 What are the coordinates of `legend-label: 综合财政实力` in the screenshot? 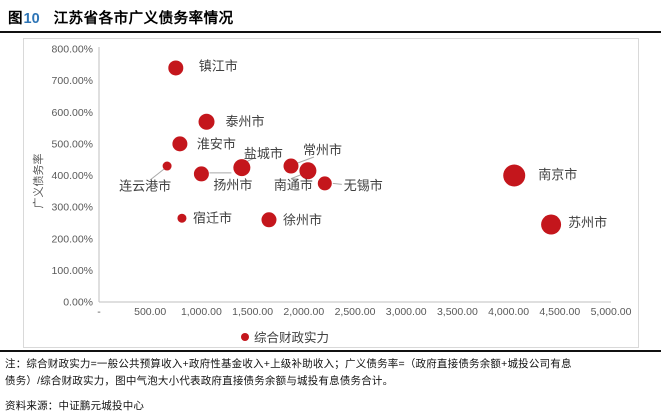 It's located at (292, 338).